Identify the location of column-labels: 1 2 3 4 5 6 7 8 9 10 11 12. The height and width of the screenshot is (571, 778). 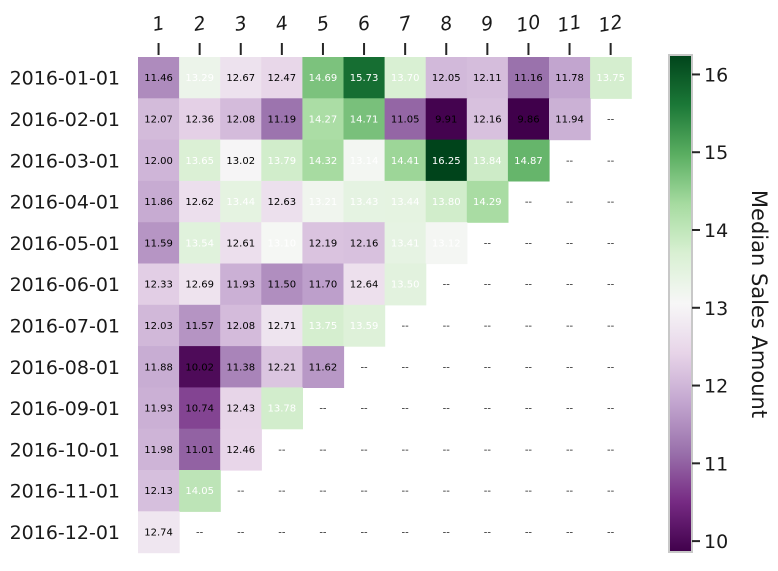
(387, 33).